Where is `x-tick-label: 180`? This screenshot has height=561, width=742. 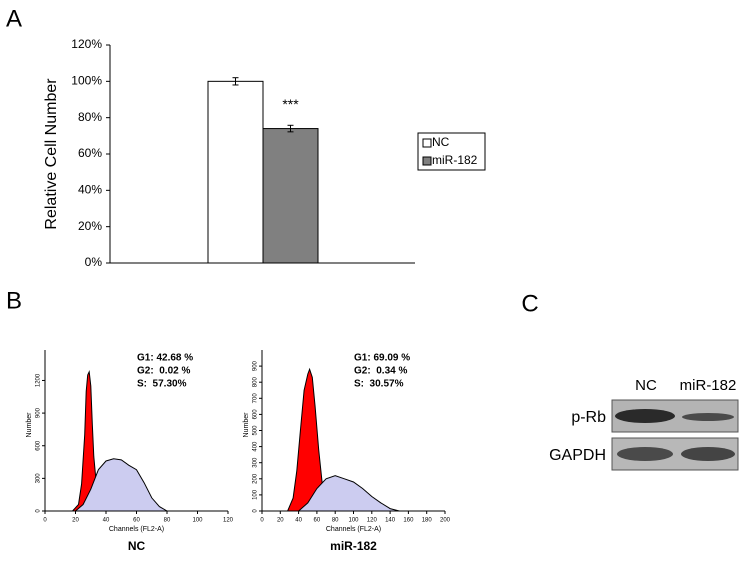
x-tick-label: 180 is located at coordinates (427, 521).